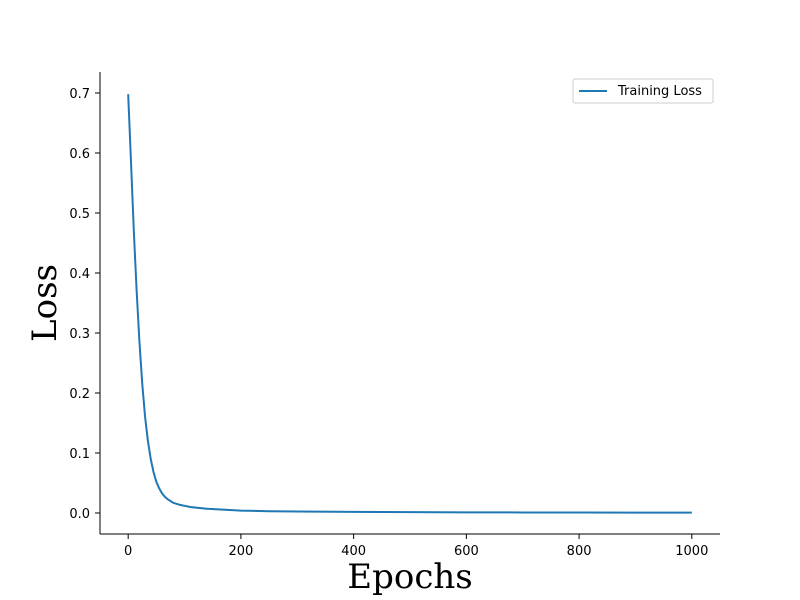  Describe the element at coordinates (79, 214) in the screenshot. I see `y-tick-label: 0.5` at that location.